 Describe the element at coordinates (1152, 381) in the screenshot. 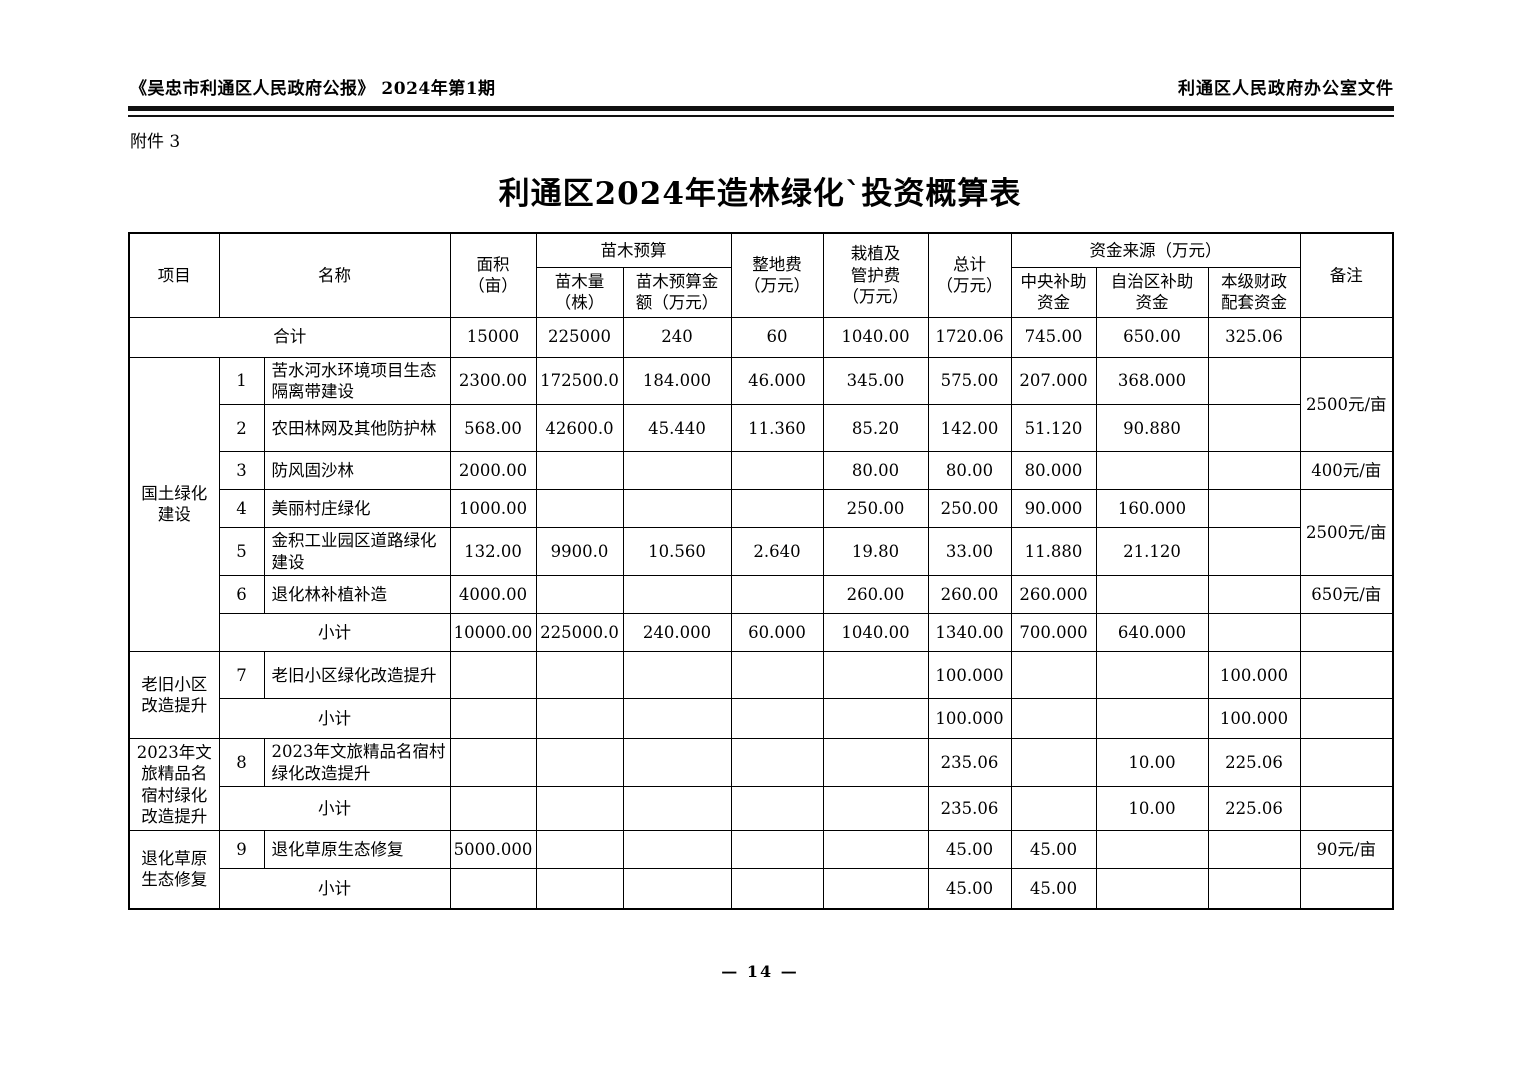

I see `cell-region: 368.000` at that location.